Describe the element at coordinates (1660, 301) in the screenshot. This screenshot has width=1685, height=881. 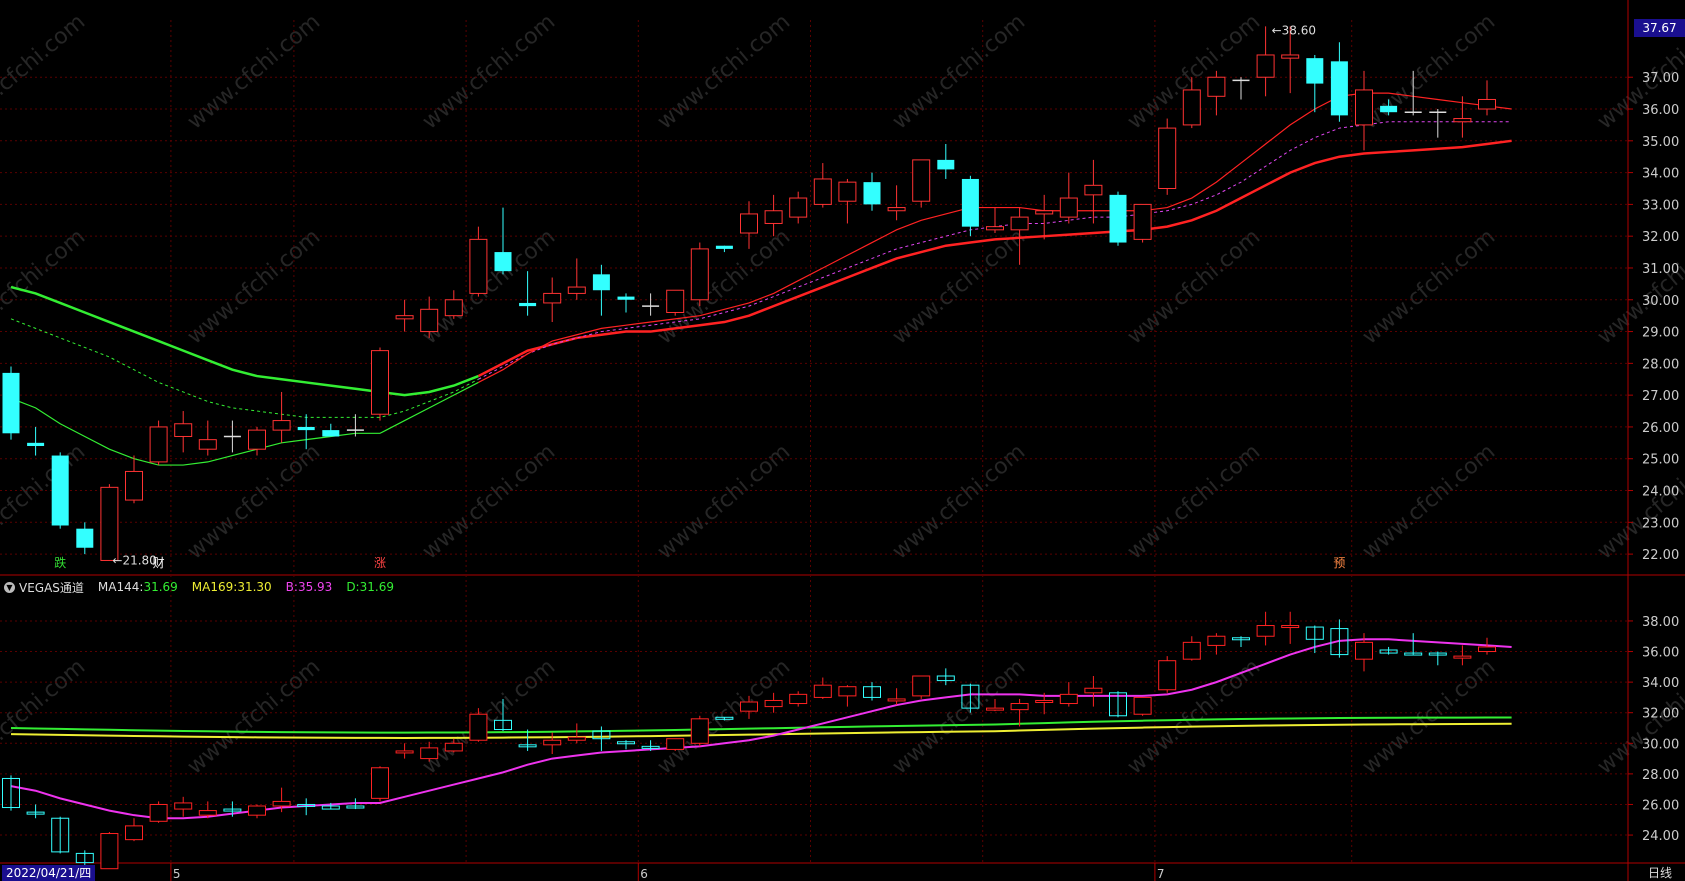
I see `main-y-tick-label: 30.00` at that location.